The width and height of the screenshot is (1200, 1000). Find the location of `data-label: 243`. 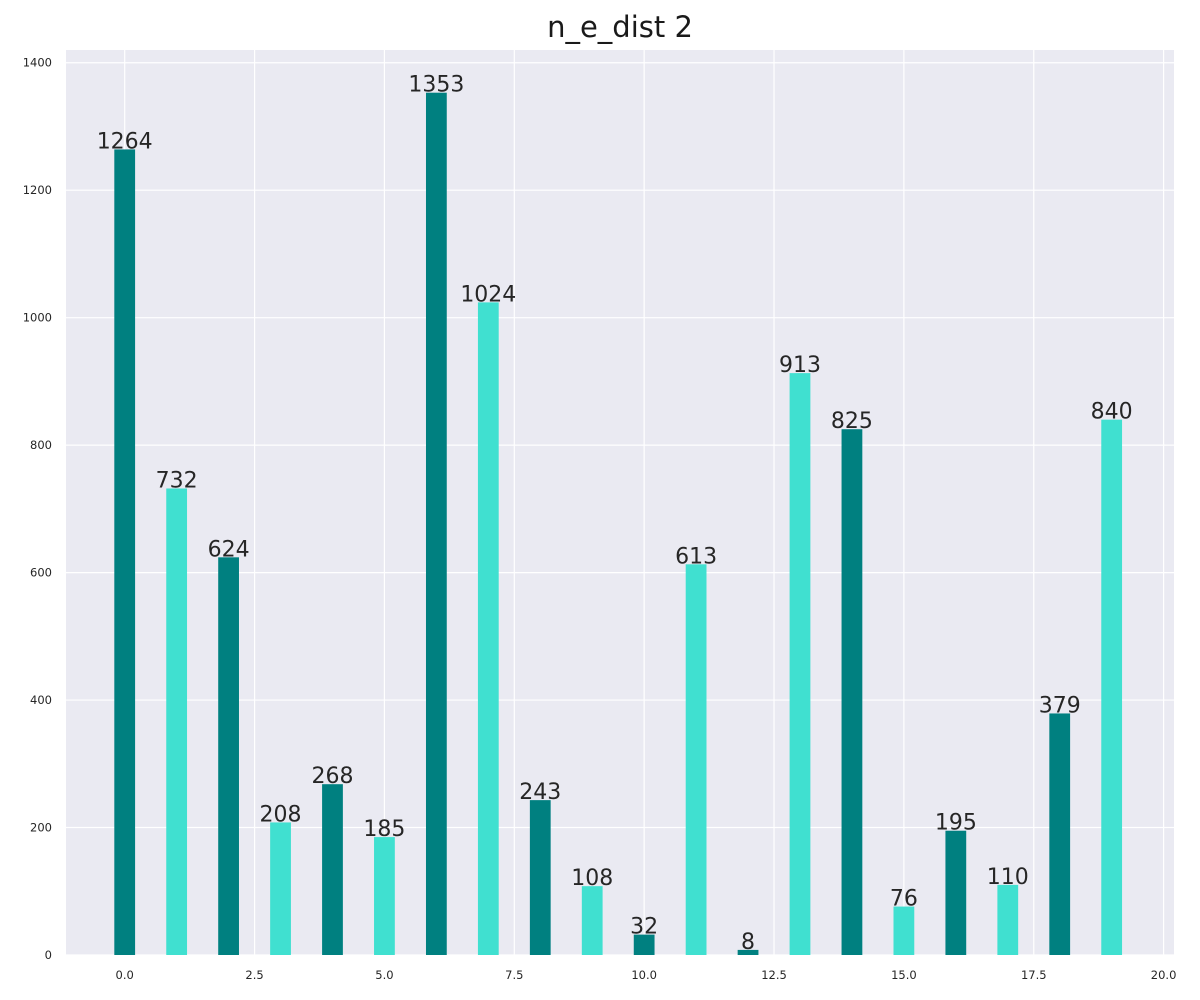

data-label: 243 is located at coordinates (540, 792).